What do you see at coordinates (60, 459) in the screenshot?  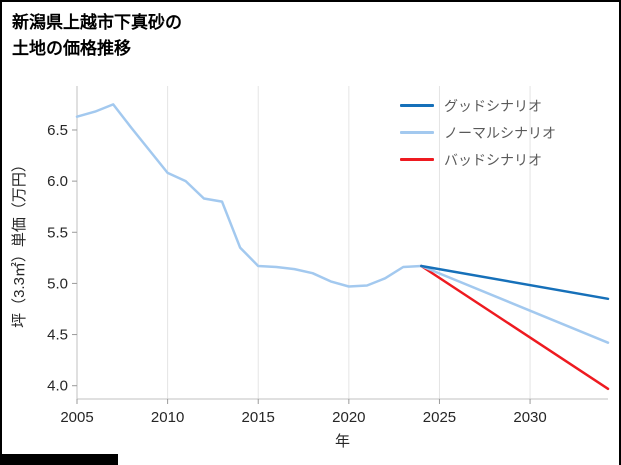 I see `bottom-left-black-bar` at bounding box center [60, 459].